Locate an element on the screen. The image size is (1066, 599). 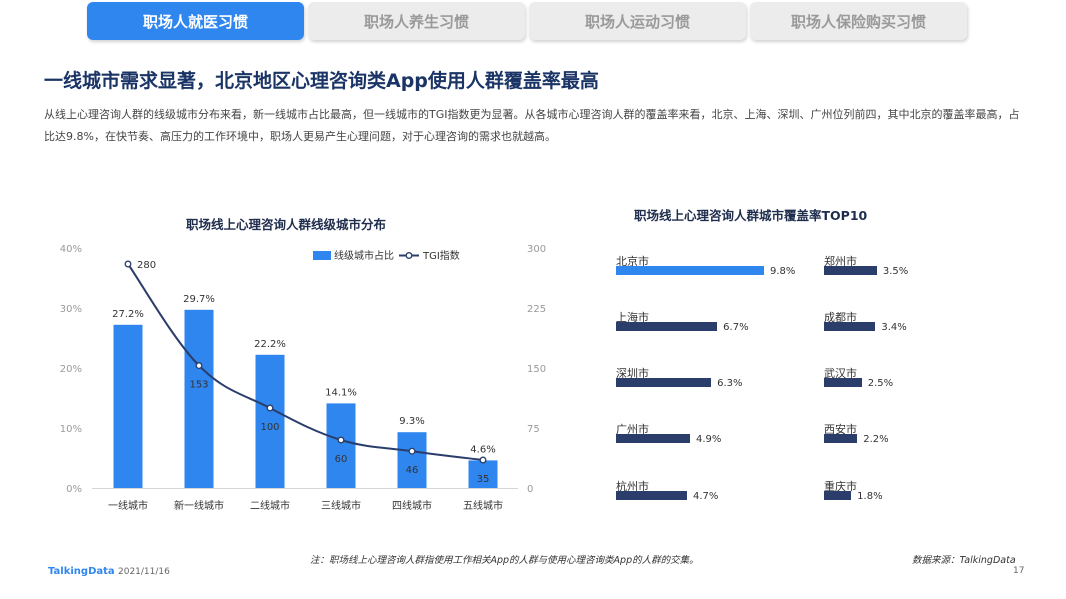
bar-value-label: 14.1% is located at coordinates (341, 392).